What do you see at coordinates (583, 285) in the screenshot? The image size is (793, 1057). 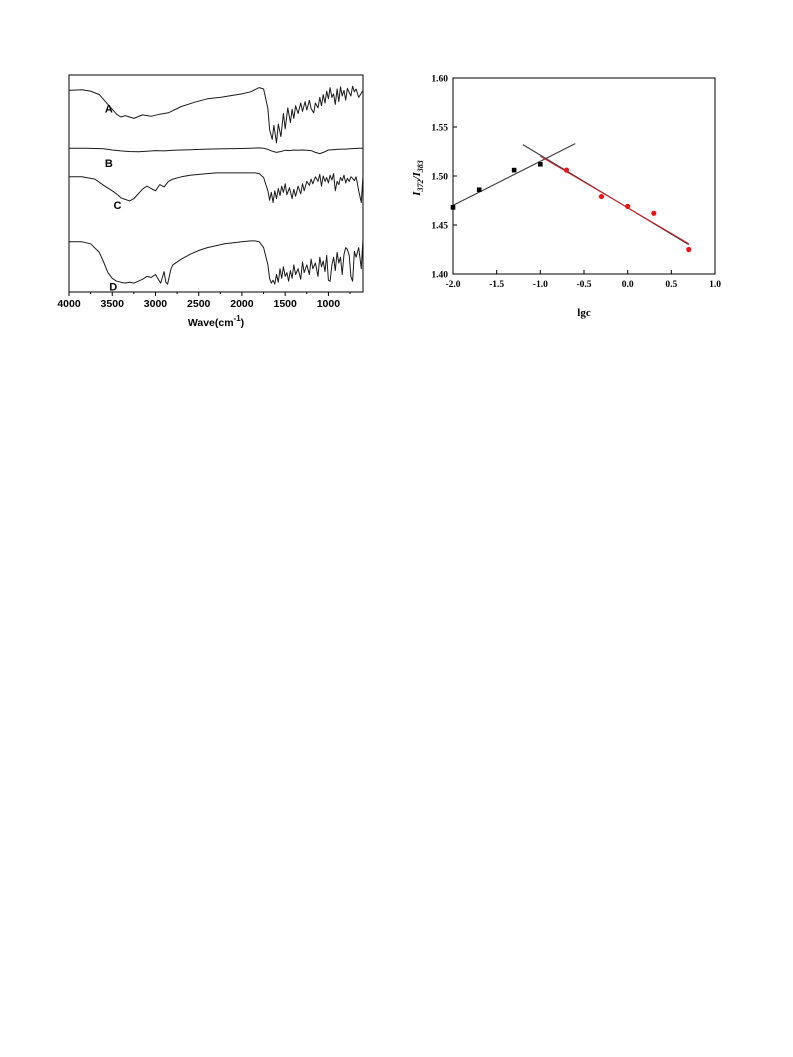 I see `pyr-x-tick-label: -0.5` at bounding box center [583, 285].